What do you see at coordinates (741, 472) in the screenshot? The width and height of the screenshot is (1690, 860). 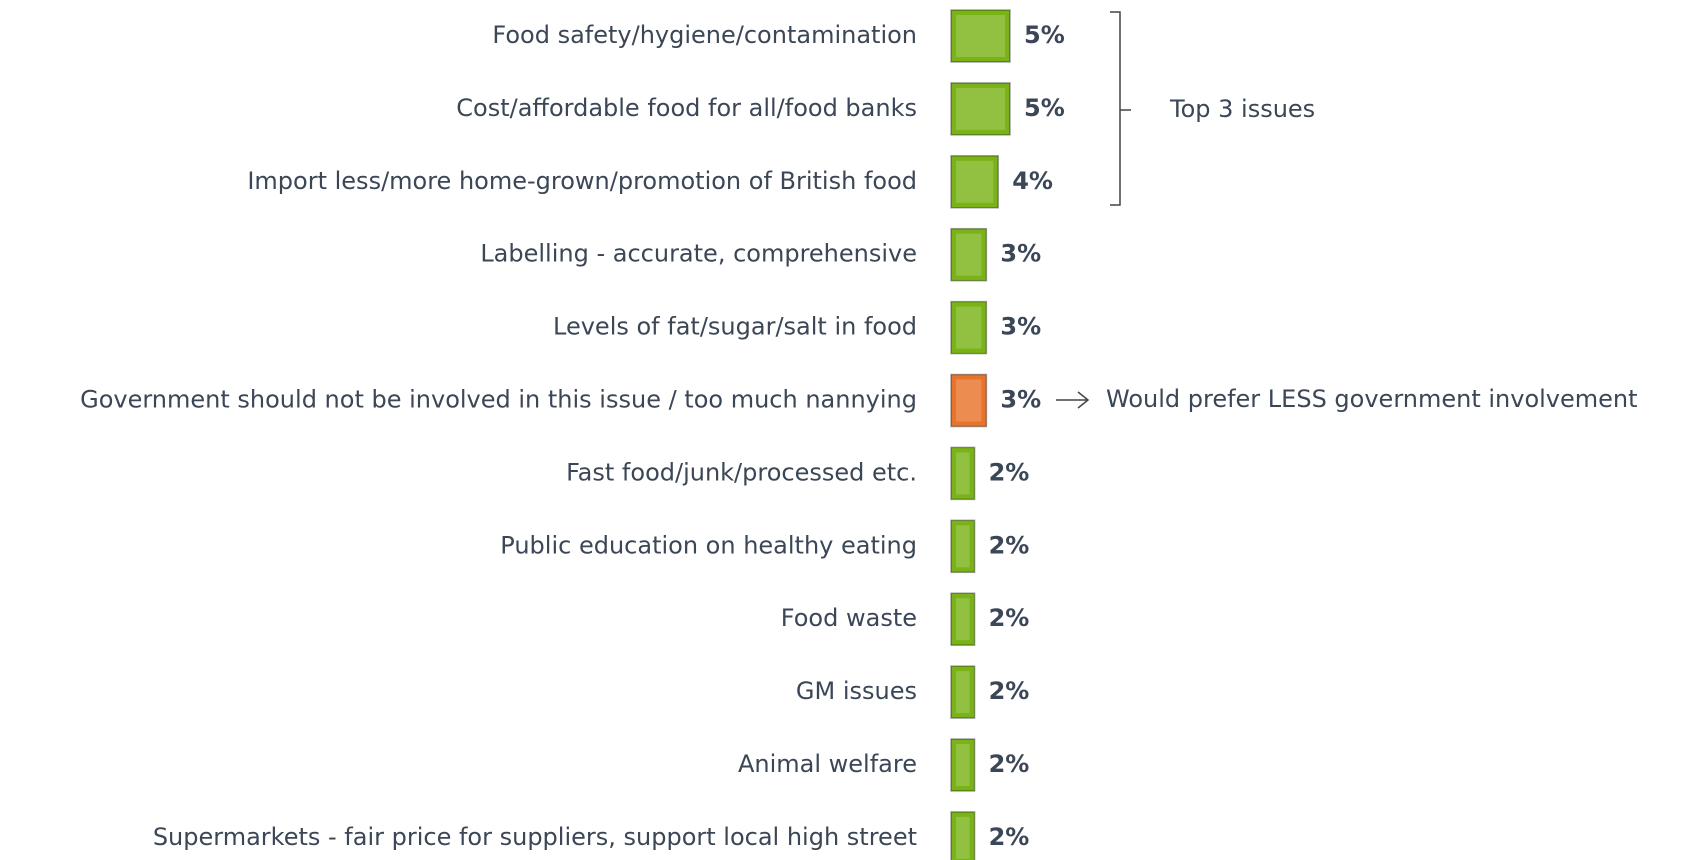 I see `category-label: Fast food/junk/processed etc.` at bounding box center [741, 472].